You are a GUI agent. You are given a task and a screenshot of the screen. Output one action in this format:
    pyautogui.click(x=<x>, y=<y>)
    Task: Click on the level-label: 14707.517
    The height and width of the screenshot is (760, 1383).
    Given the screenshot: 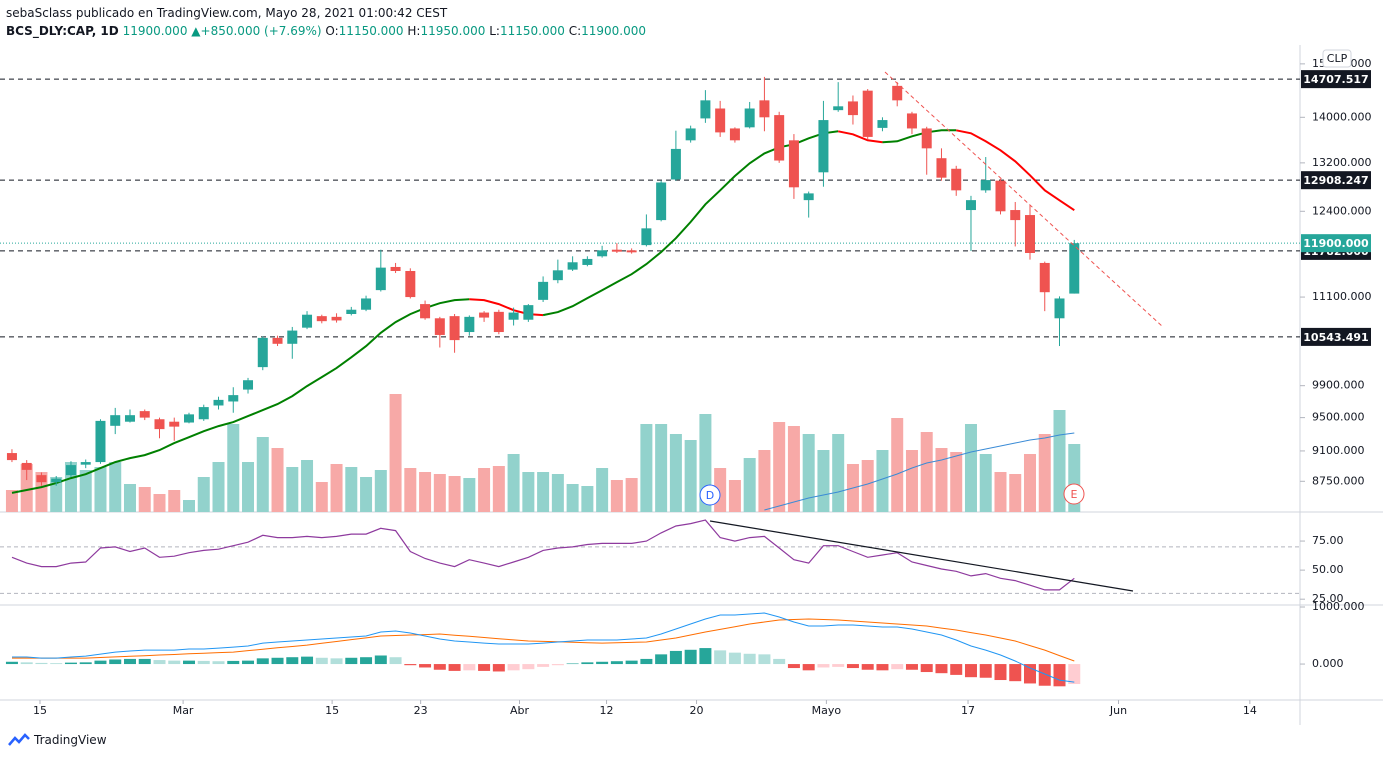 What is the action you would take?
    pyautogui.click(x=1335, y=79)
    